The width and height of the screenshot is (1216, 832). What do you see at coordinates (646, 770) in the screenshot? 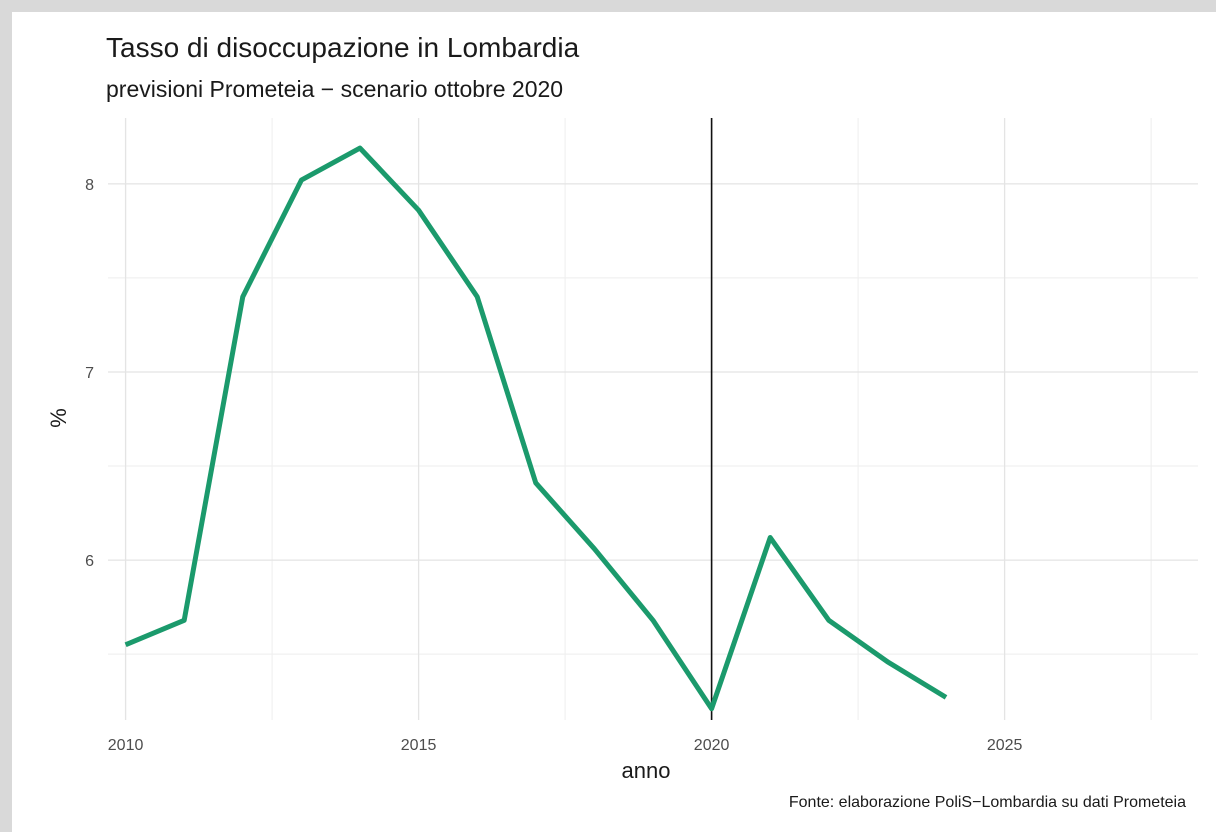
I see `x-axis-title: anno` at bounding box center [646, 770].